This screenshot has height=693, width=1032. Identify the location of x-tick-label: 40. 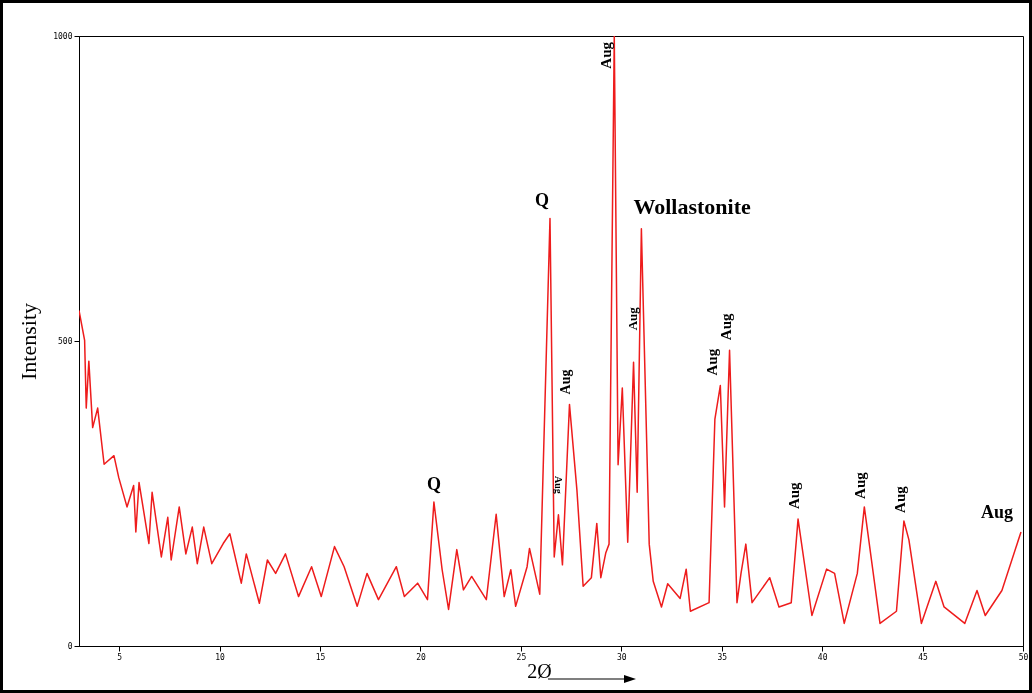
(822, 657).